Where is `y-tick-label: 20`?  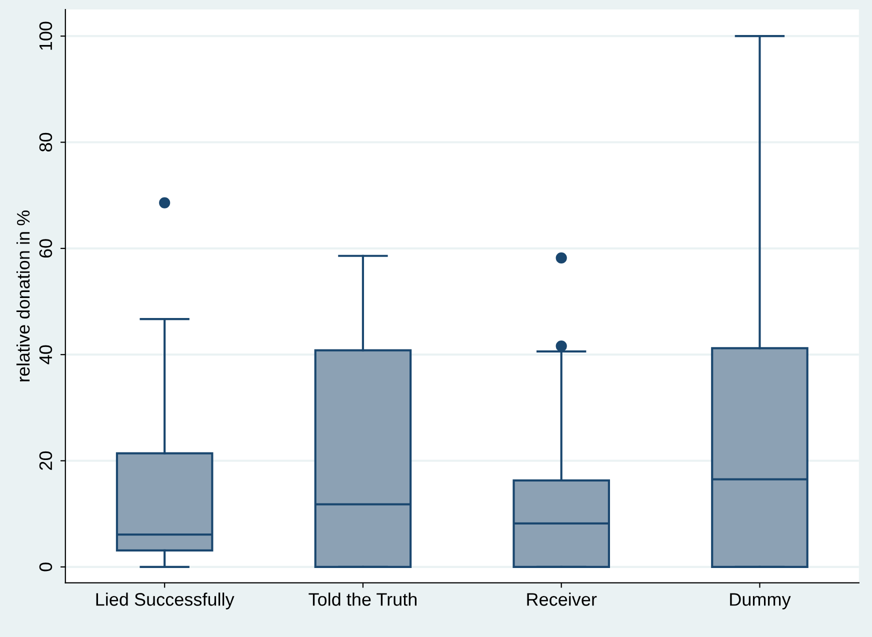
y-tick-label: 20 is located at coordinates (45, 460).